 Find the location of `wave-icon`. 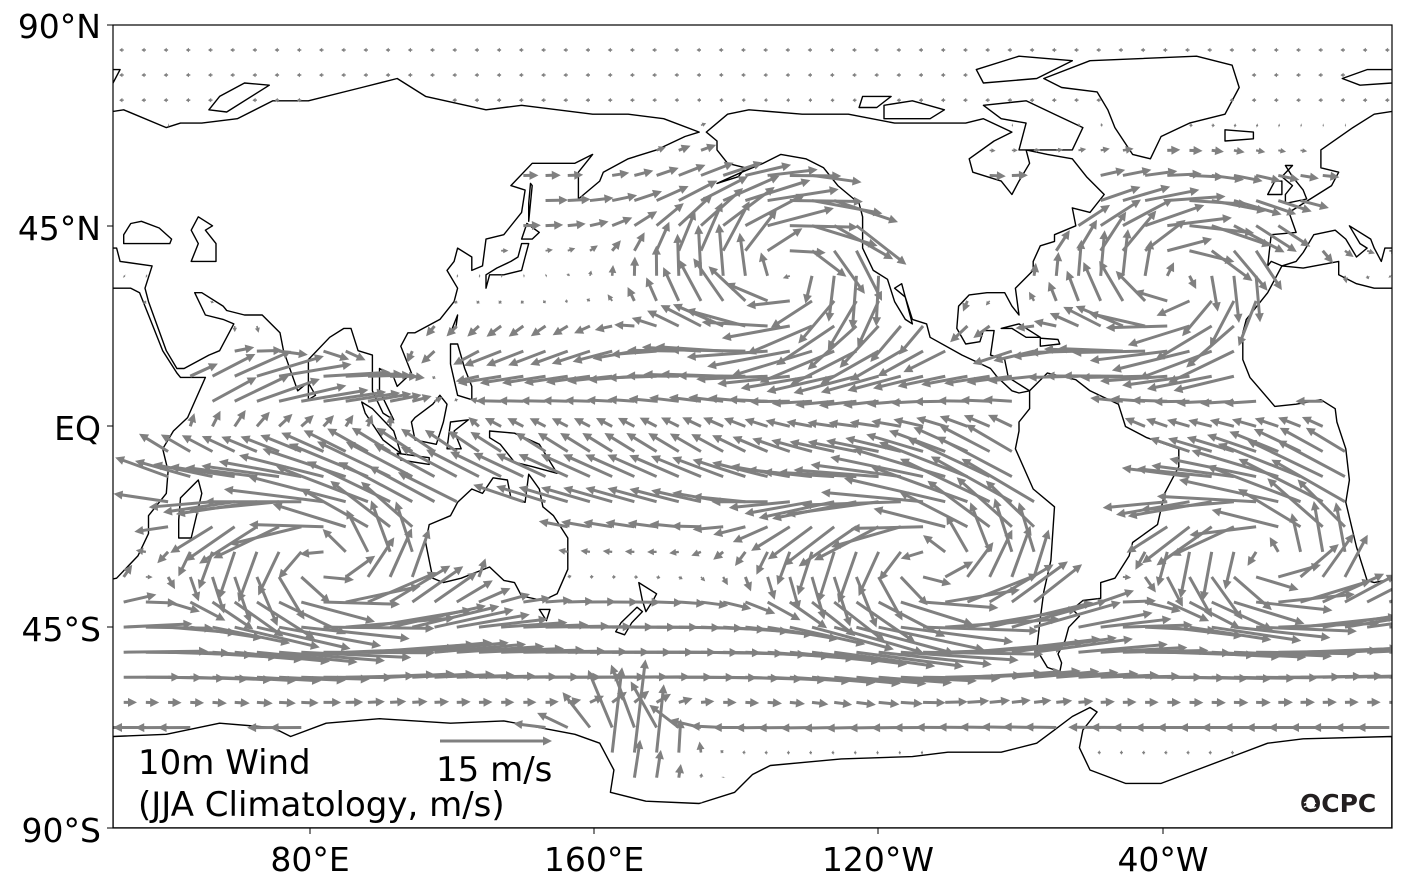

wave-icon is located at coordinates (1310, 805).